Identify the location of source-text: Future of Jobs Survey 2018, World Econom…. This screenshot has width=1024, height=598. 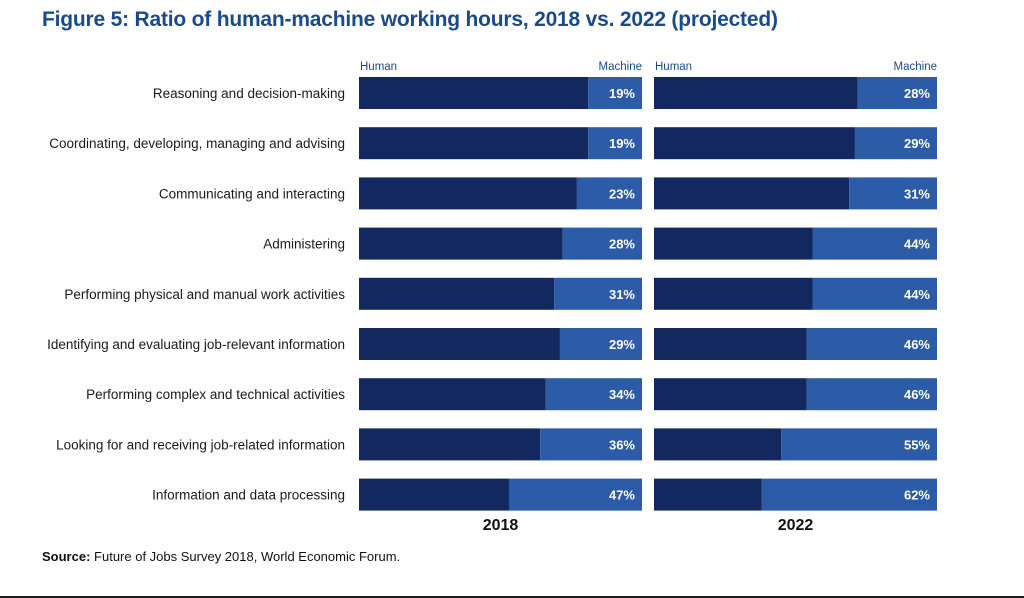
(247, 556).